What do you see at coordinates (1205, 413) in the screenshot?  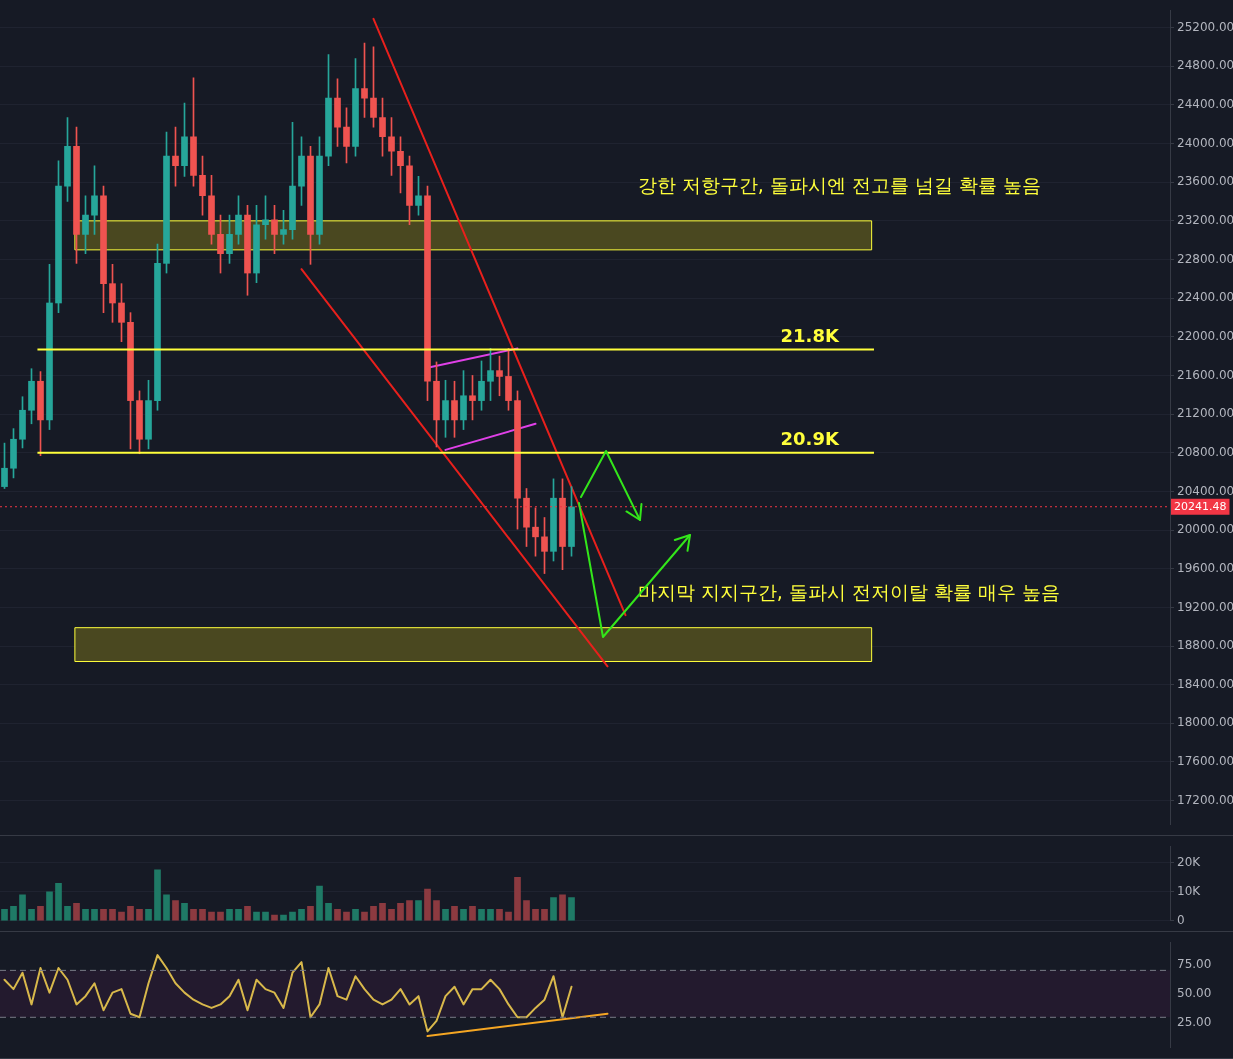 I see `y-tick-label: 21200.00` at bounding box center [1205, 413].